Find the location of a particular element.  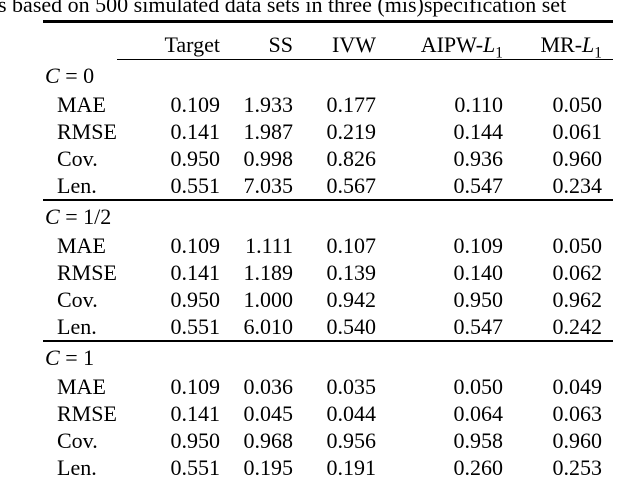

value-cell: 0.956 is located at coordinates (351, 440).